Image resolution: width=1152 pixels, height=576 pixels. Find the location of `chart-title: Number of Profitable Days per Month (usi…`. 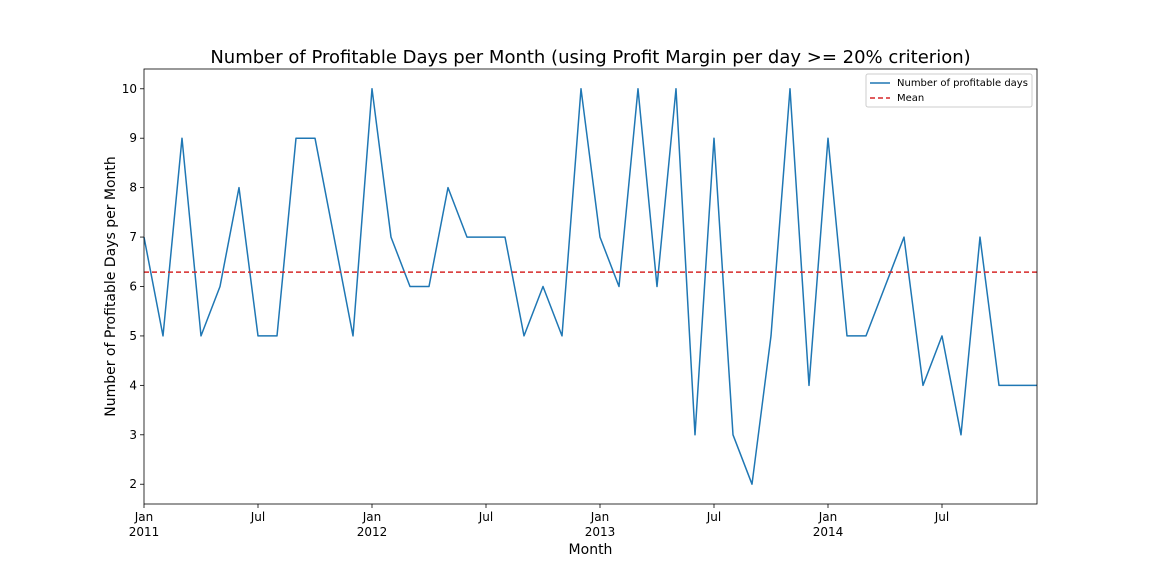

chart-title: Number of Profitable Days per Month (usi… is located at coordinates (590, 57).